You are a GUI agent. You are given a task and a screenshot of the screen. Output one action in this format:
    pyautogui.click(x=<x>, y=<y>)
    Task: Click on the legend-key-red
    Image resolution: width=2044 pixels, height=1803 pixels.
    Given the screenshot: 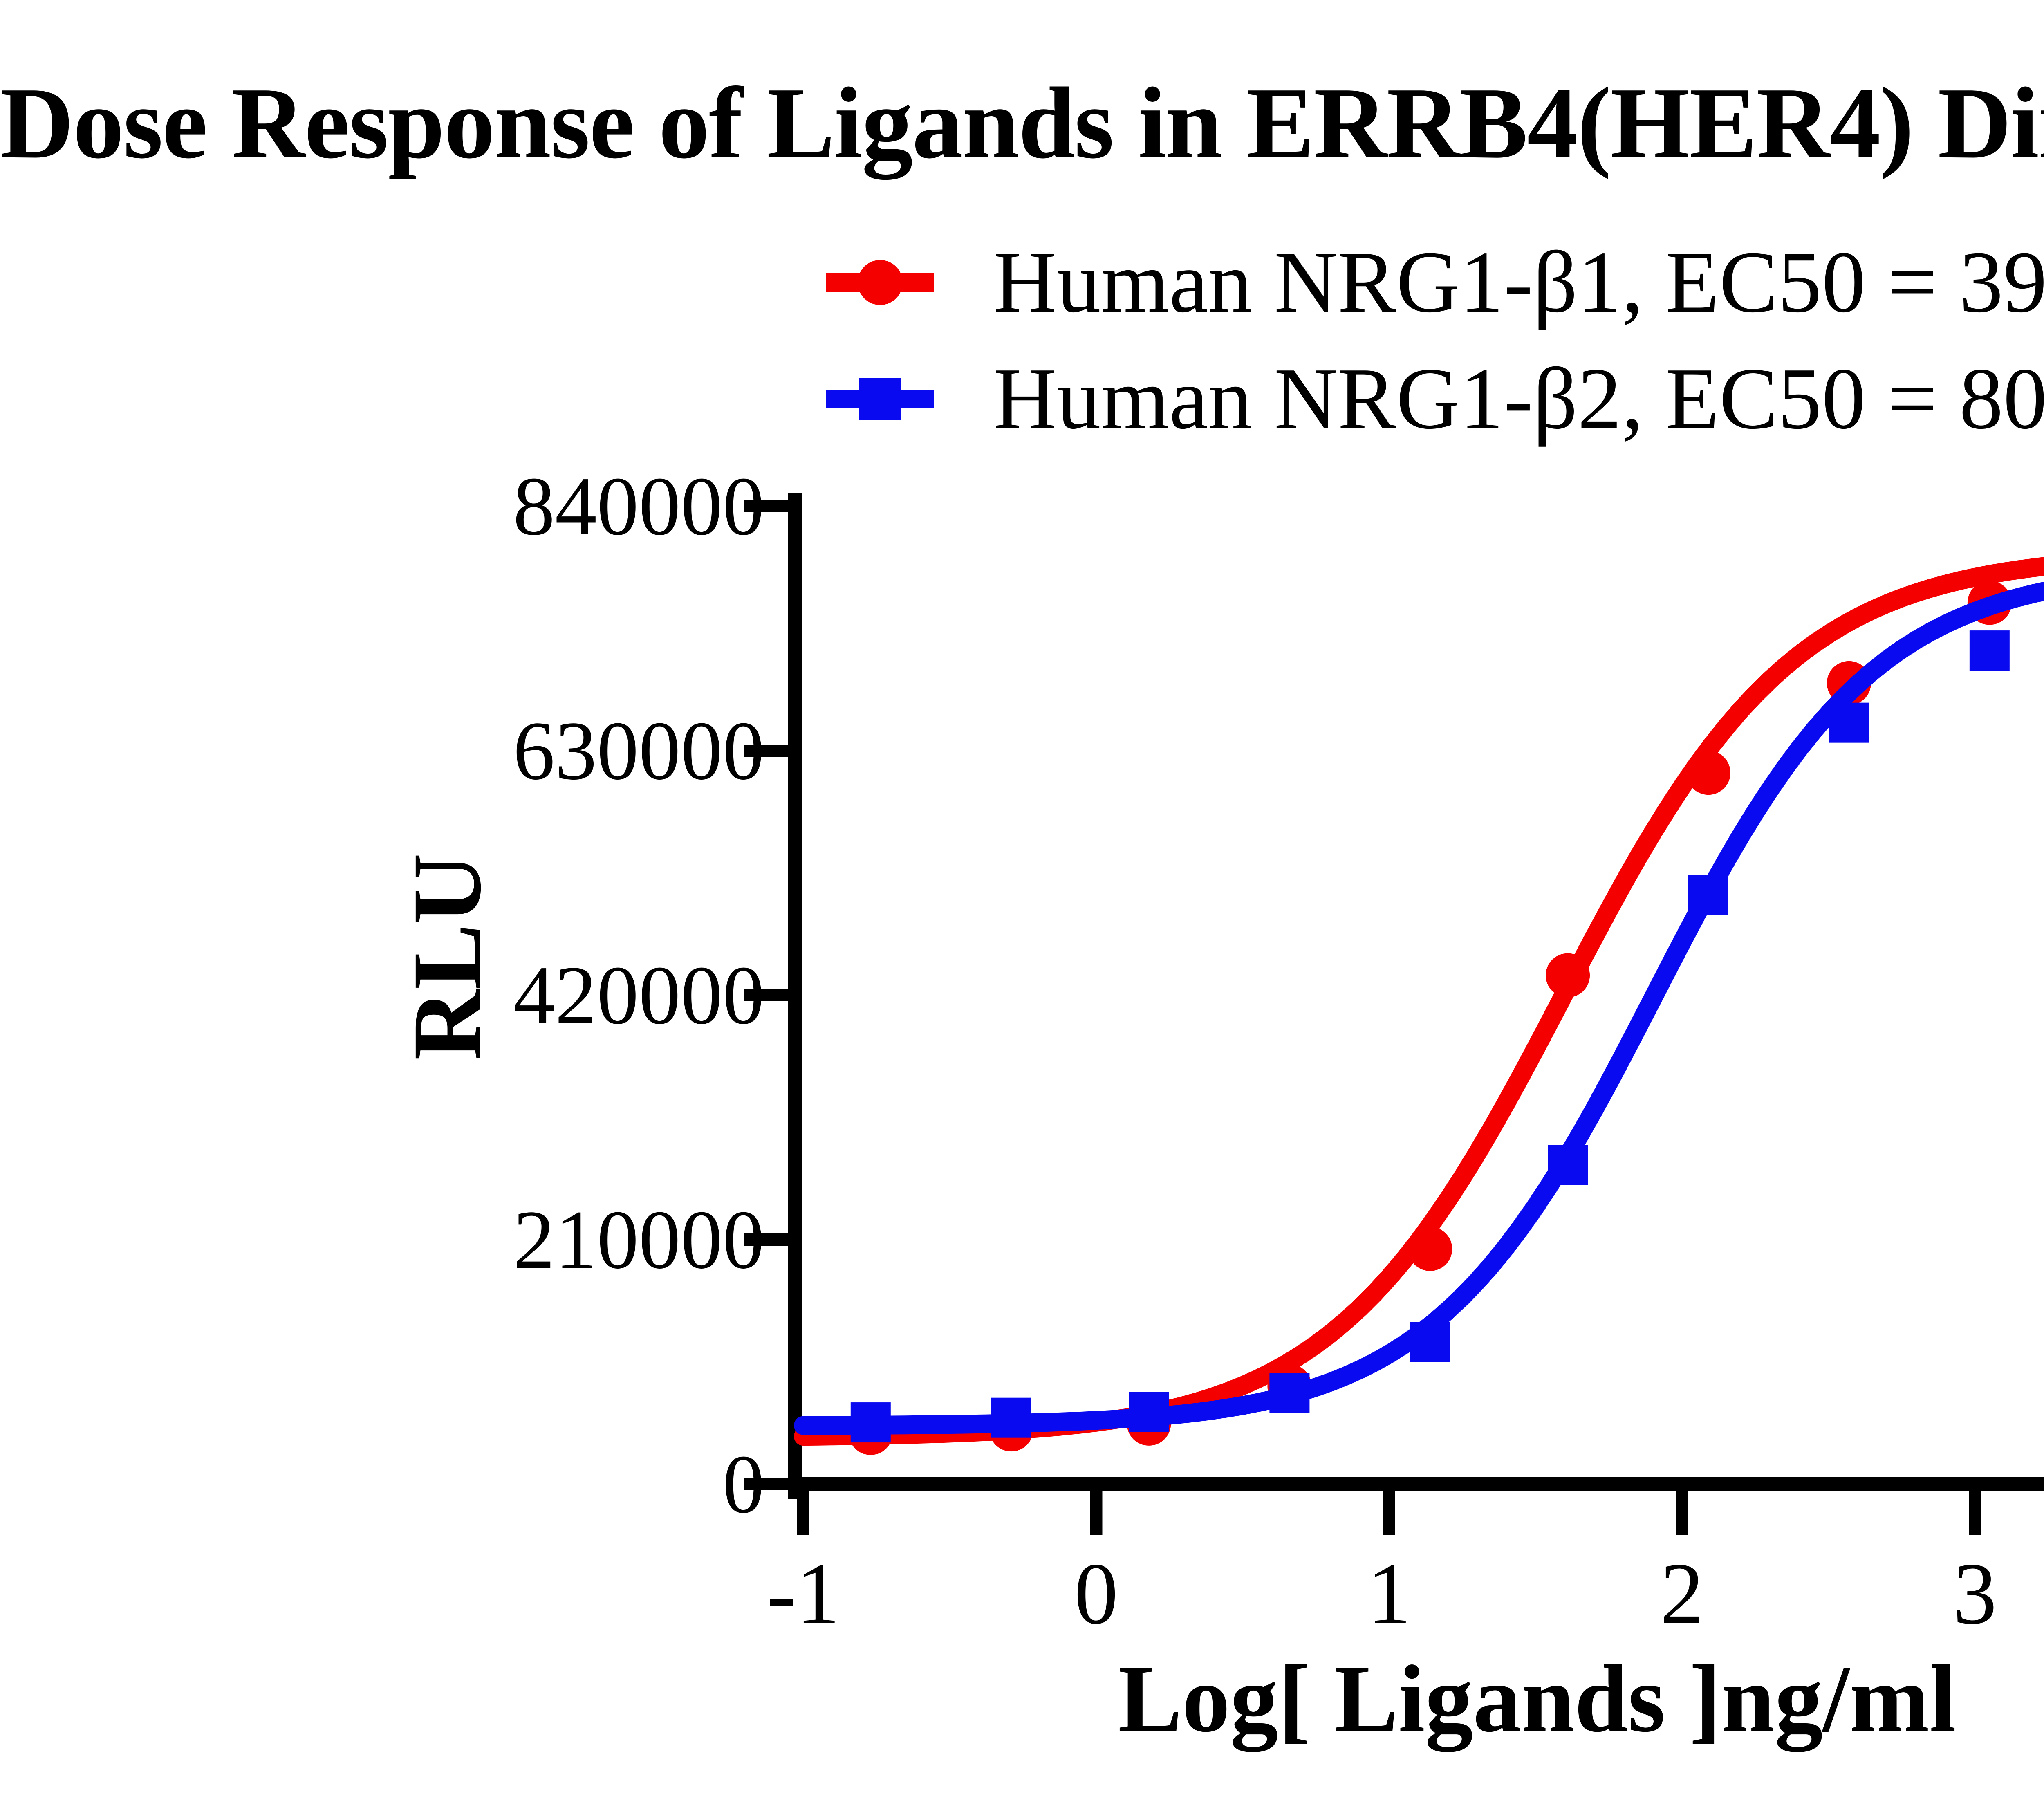 What is the action you would take?
    pyautogui.click(x=880, y=282)
    